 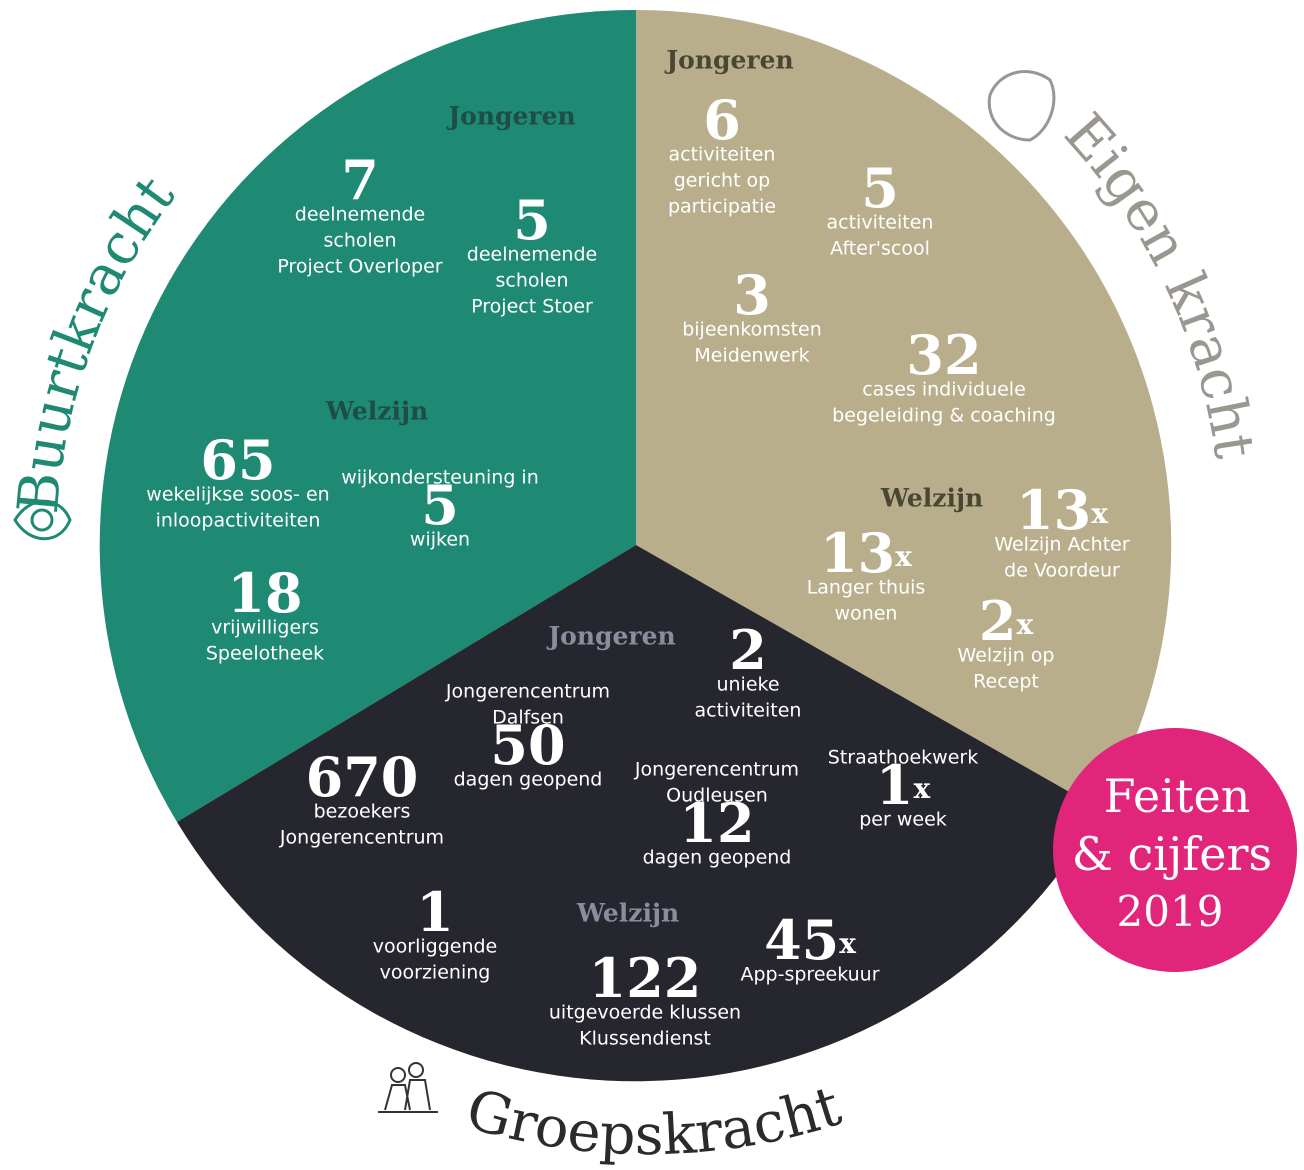 I want to click on item-number: 6, so click(x=722, y=120).